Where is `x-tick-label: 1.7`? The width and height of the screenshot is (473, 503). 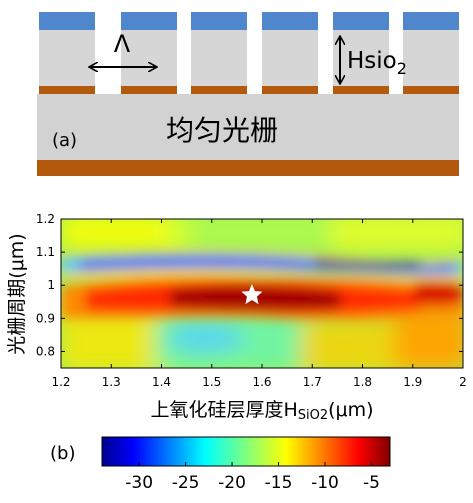
x-tick-label: 1.7 is located at coordinates (312, 382).